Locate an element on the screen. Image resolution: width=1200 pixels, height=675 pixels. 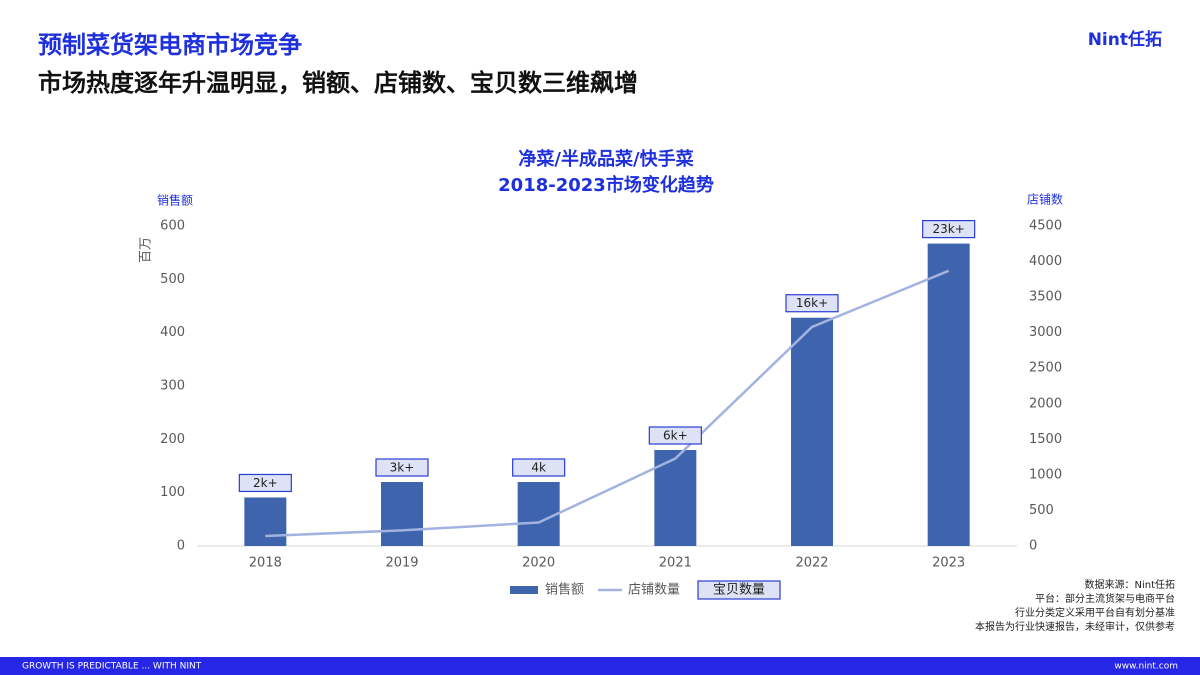
value-label: 3k+ is located at coordinates (402, 468).